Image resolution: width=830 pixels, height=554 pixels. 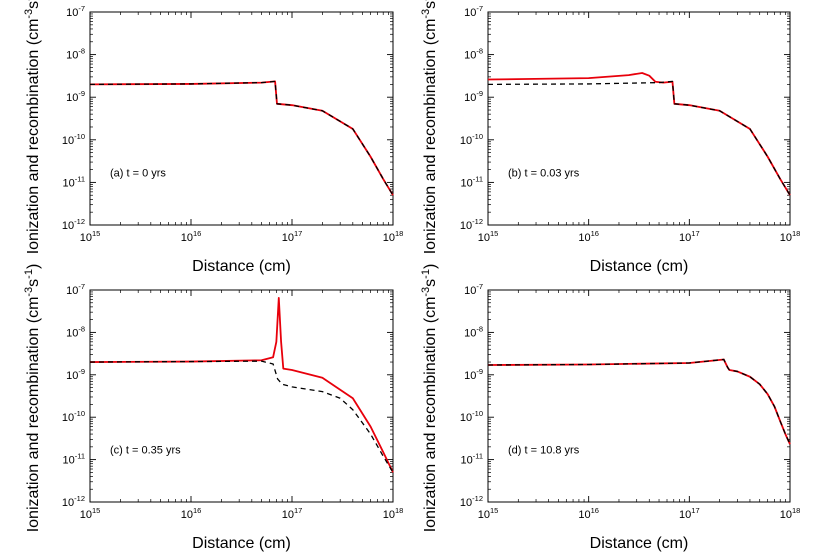 I want to click on panel-label: (d) t = 10.8 yrs, so click(x=544, y=451).